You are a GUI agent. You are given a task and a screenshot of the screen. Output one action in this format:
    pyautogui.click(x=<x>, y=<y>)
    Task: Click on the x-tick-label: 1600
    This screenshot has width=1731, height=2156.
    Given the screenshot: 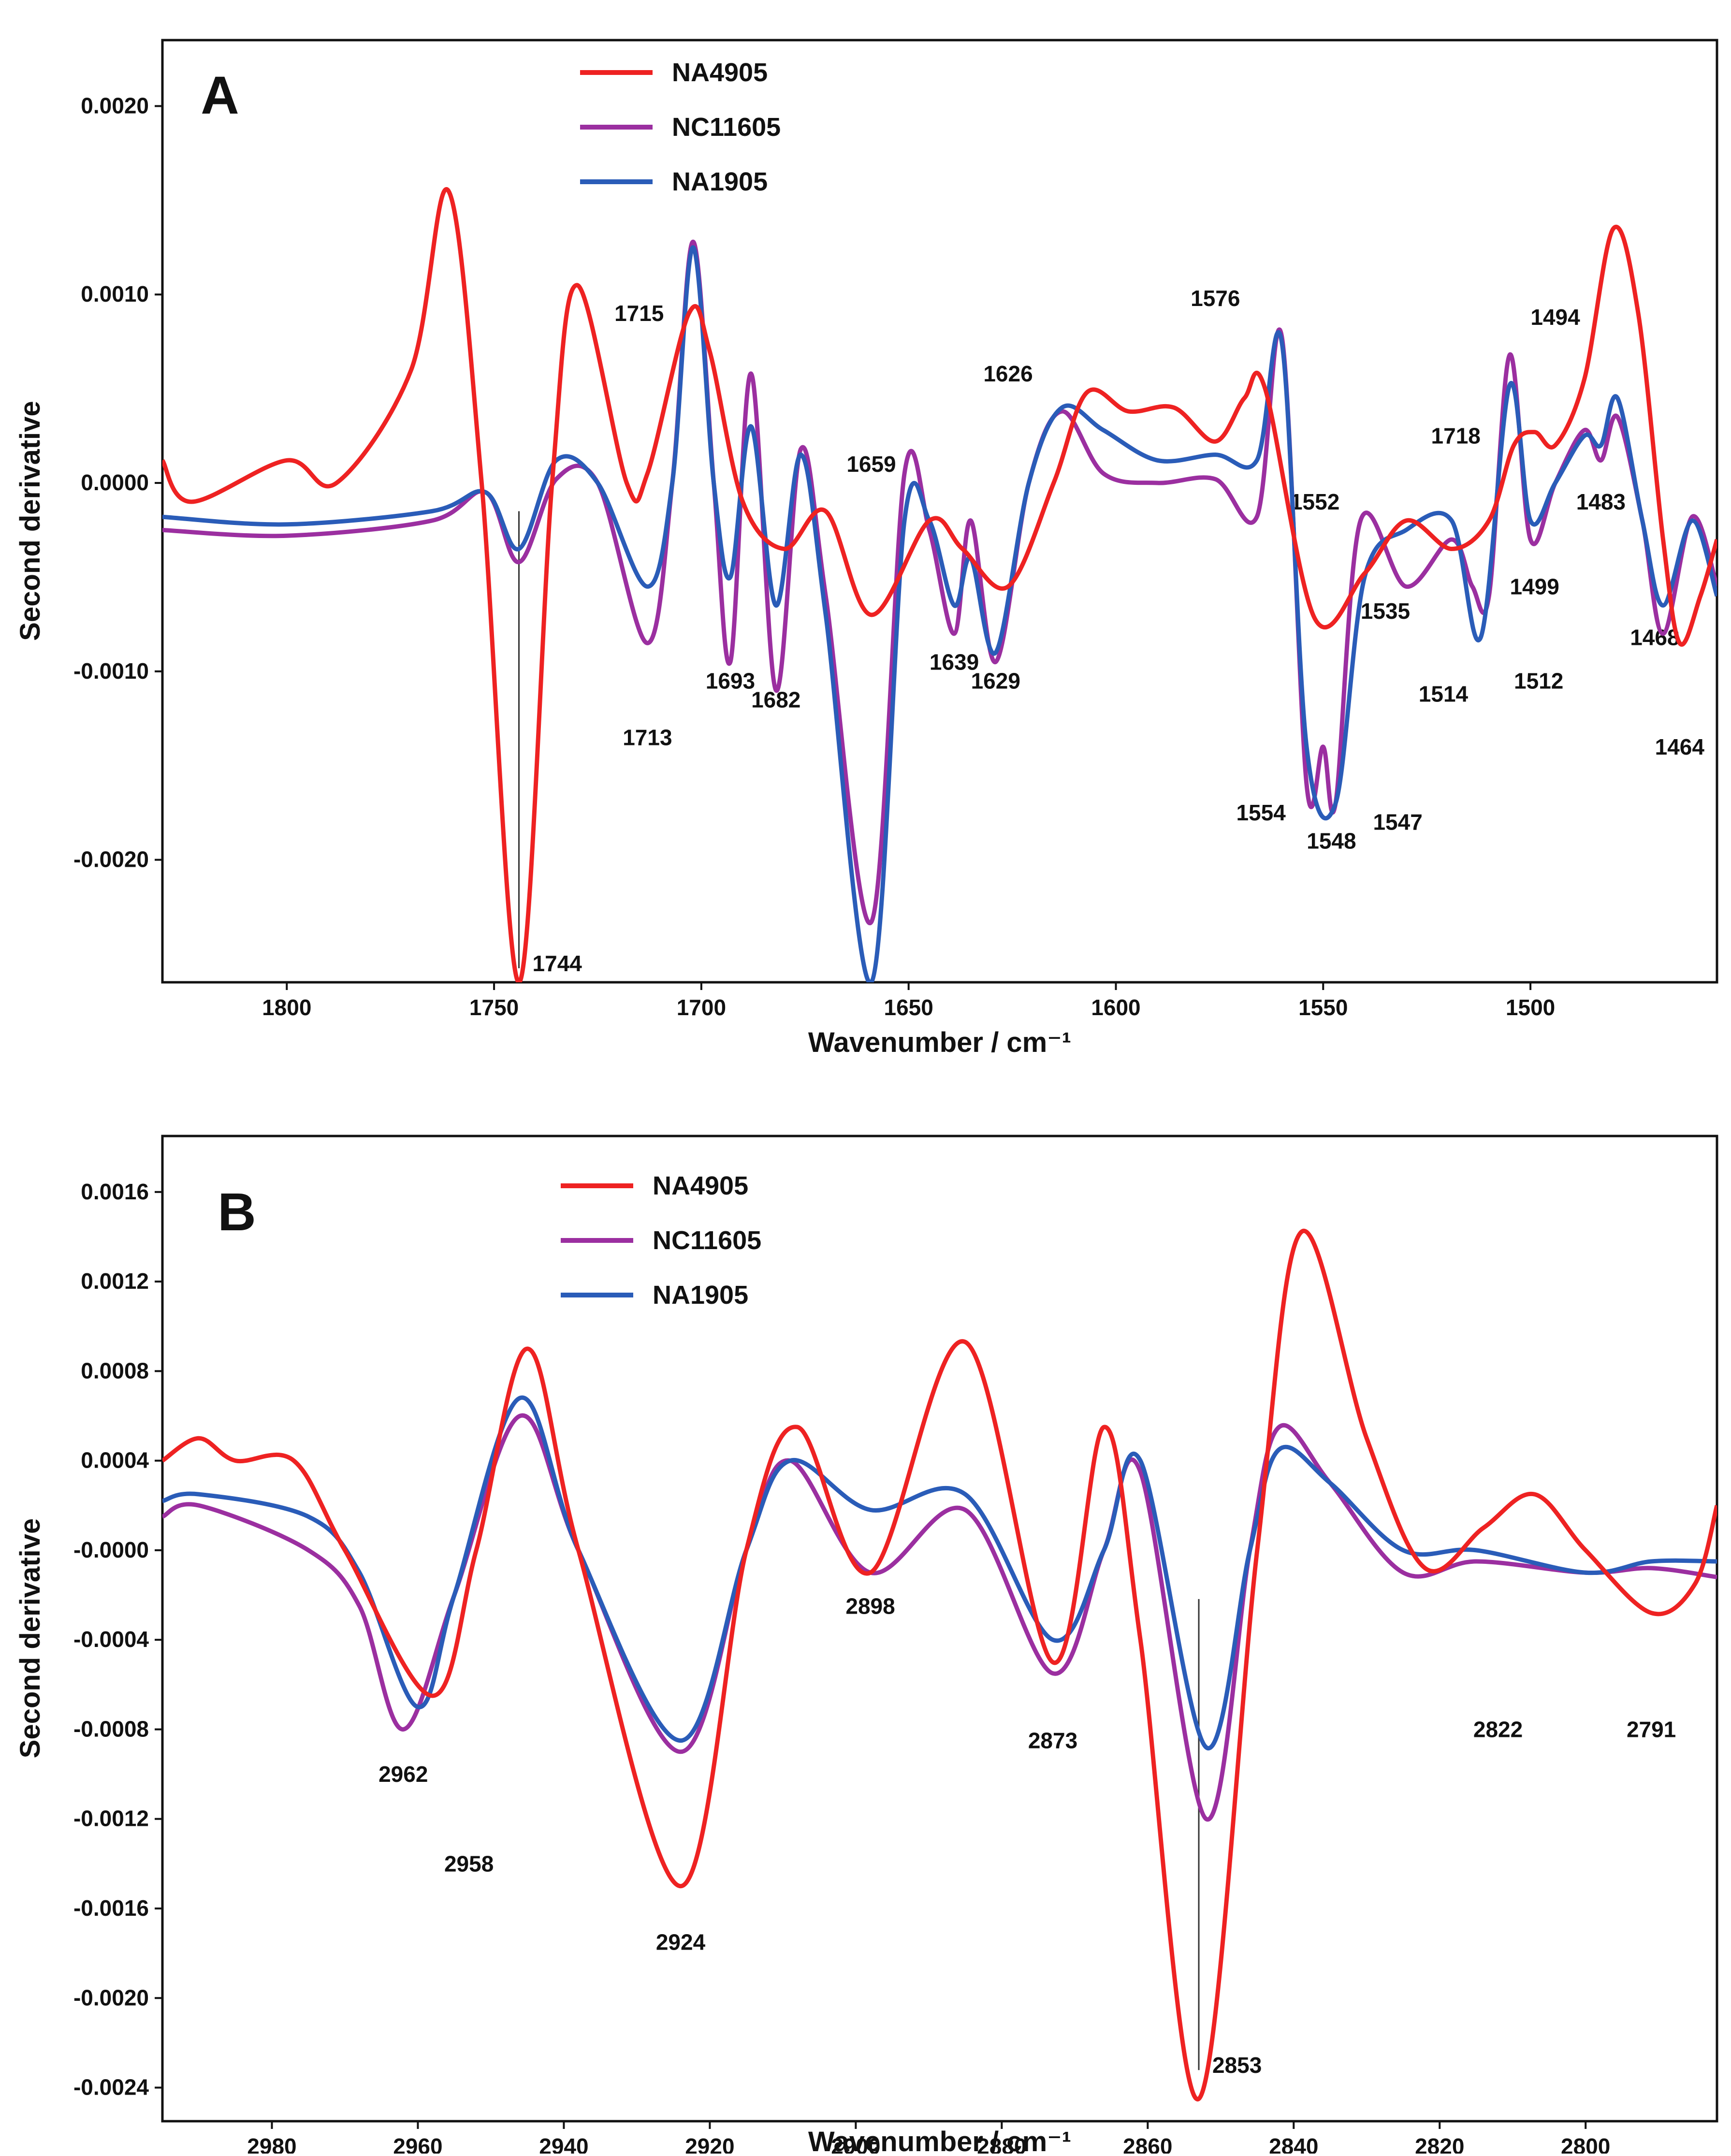 What is the action you would take?
    pyautogui.click(x=1115, y=1007)
    